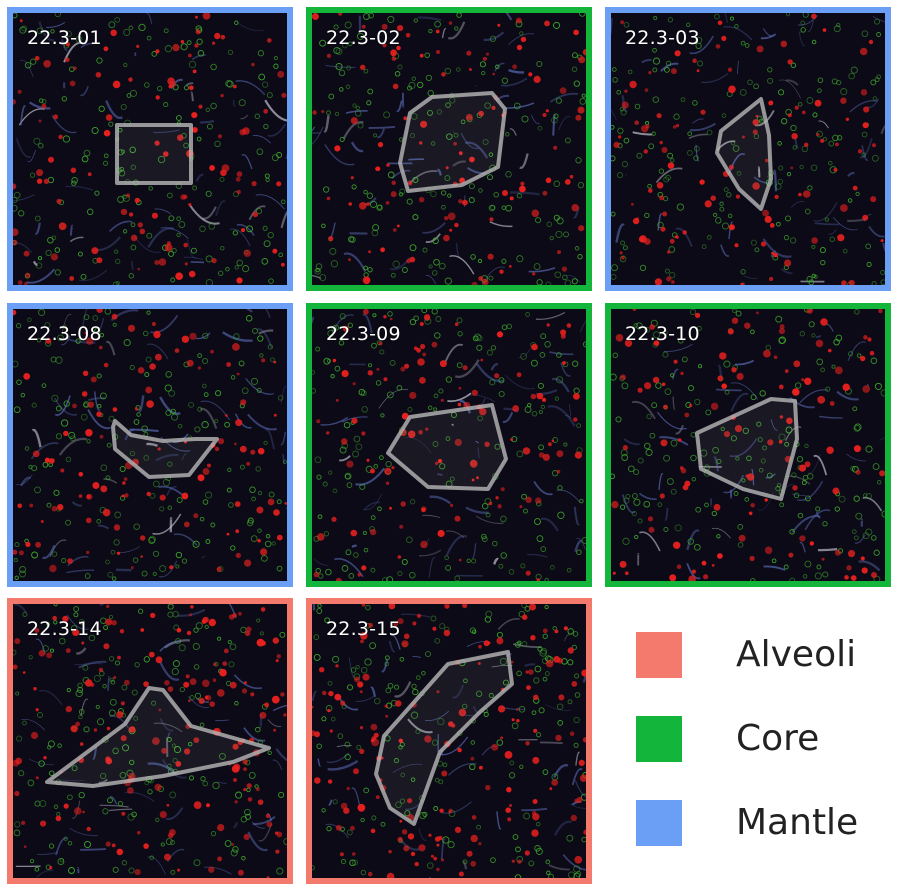 The image size is (900, 892). I want to click on legend-label: Core, so click(778, 738).